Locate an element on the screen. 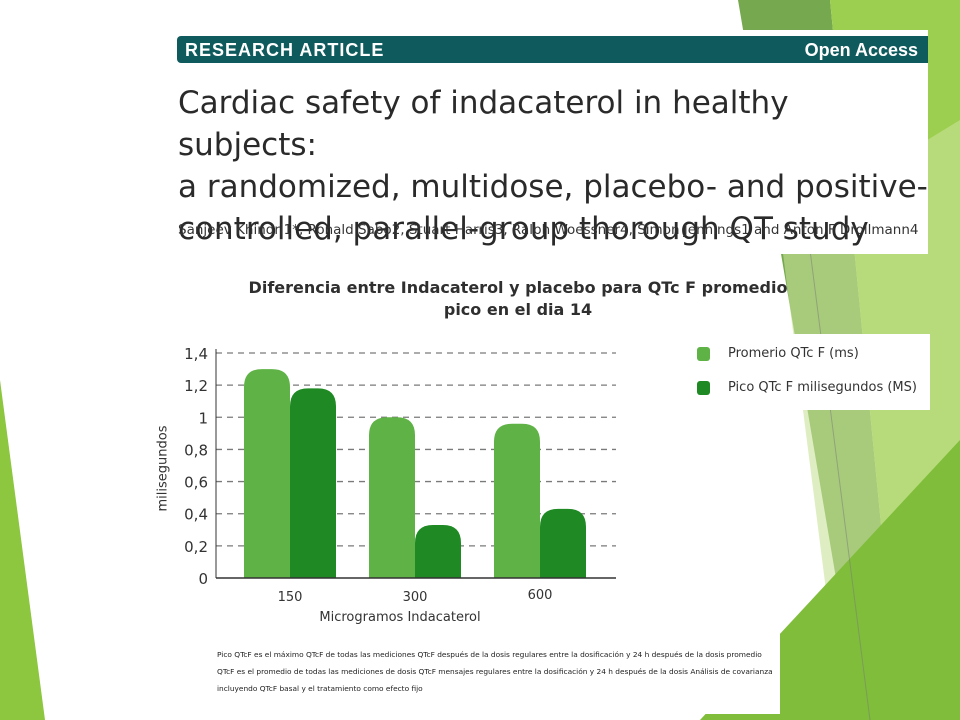 Image resolution: width=960 pixels, height=720 pixels. legend-panel-bg is located at coordinates (810, 372).